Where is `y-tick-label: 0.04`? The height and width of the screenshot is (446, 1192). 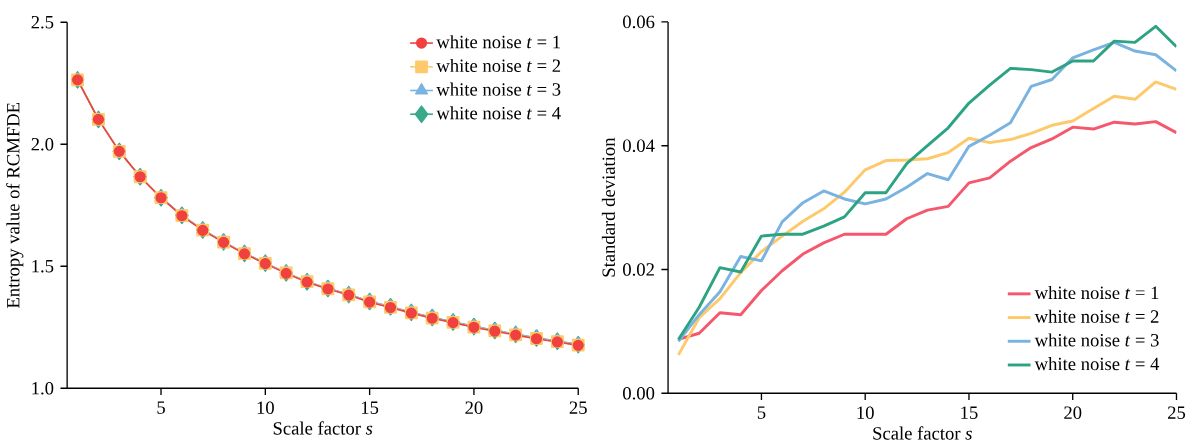
y-tick-label: 0.04 is located at coordinates (639, 146).